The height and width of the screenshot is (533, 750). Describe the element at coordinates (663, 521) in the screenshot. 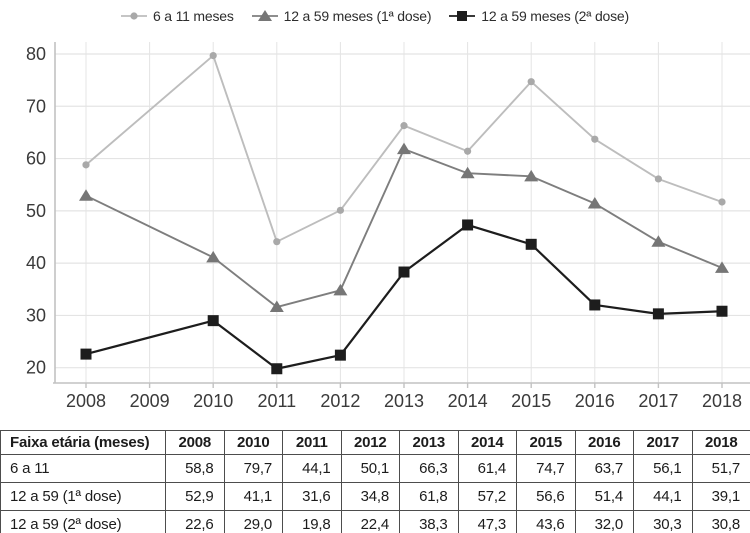

I see `table-cell: 30,3` at that location.